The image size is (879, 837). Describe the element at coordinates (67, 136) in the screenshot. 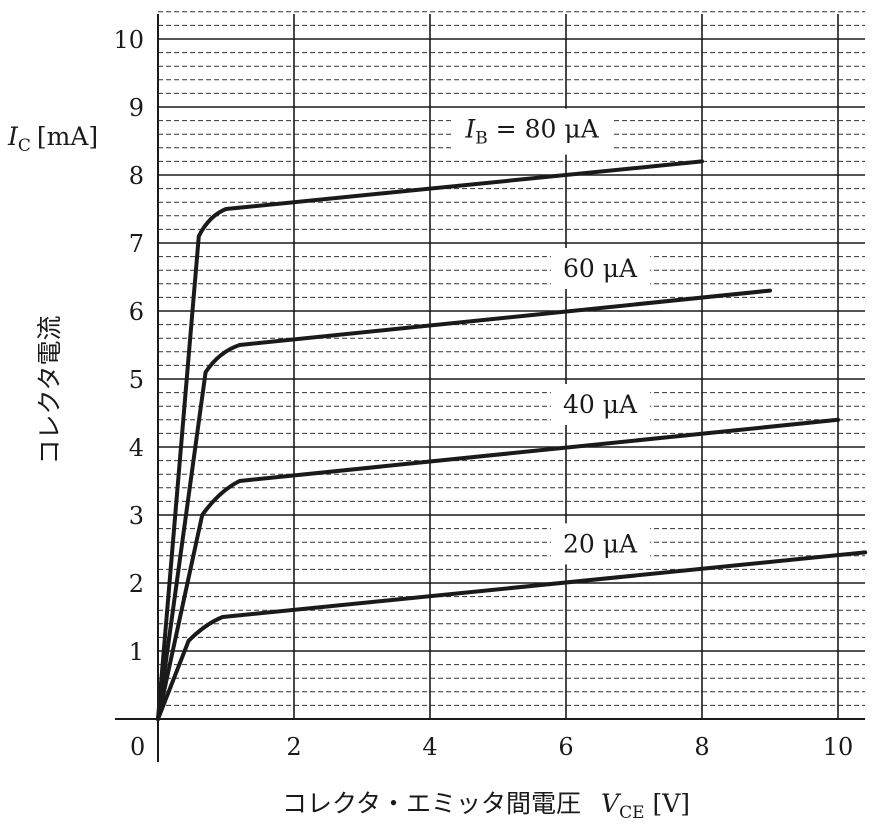

I see `y-axis-unit: [mA]` at that location.